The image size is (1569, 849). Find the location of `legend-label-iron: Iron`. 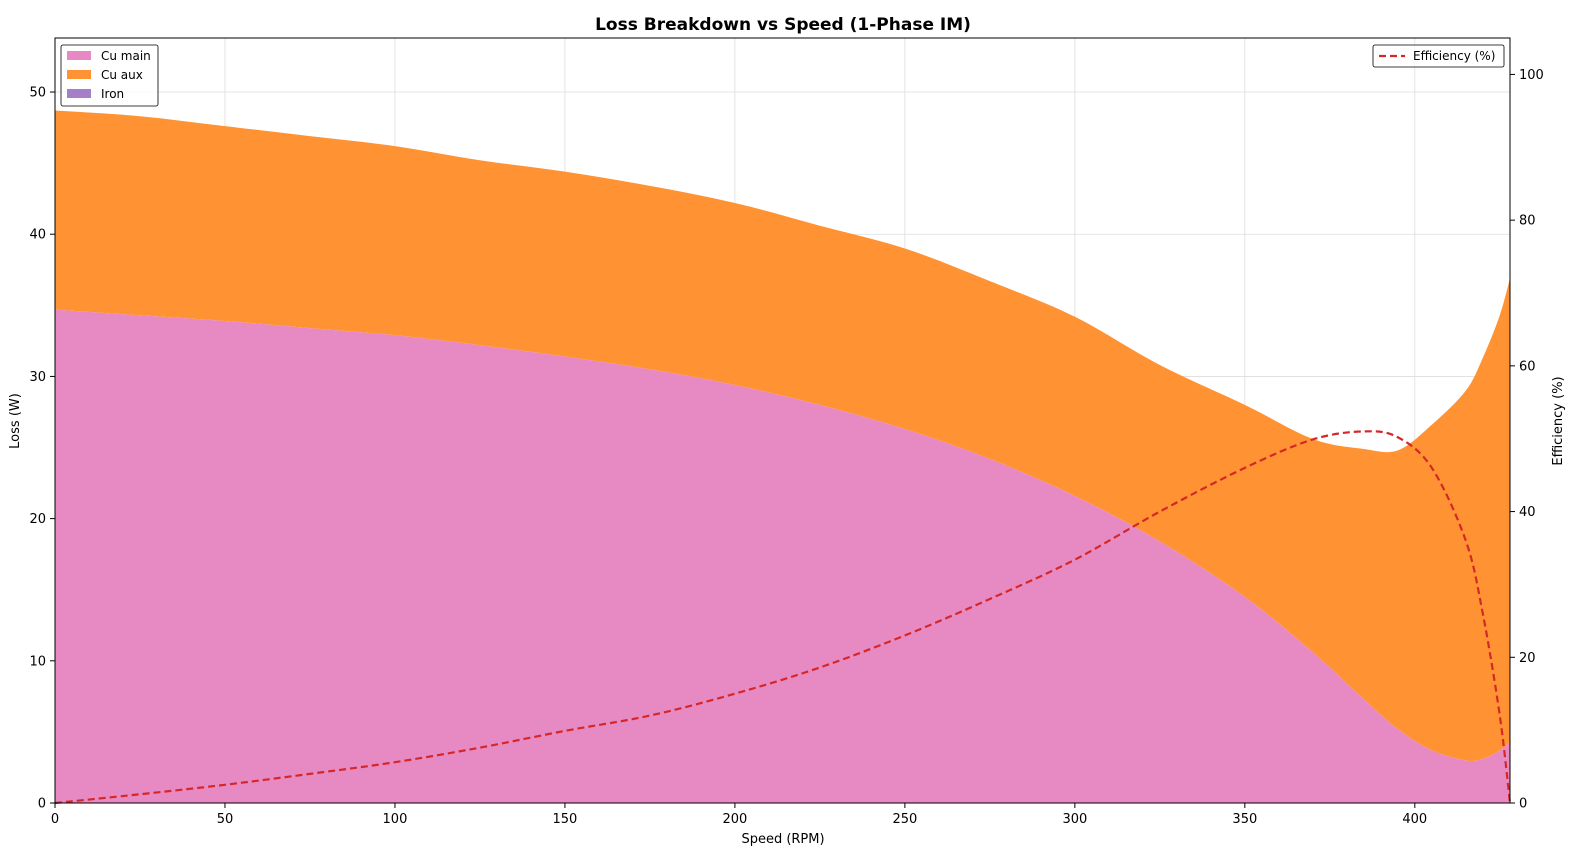

legend-label-iron: Iron is located at coordinates (112, 94).